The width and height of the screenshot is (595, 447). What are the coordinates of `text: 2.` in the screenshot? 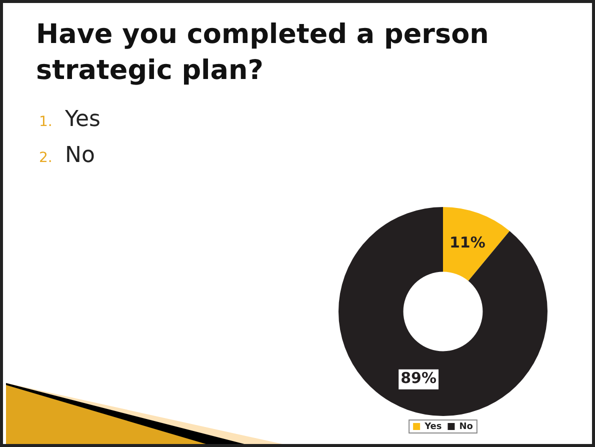 It's located at (46, 158).